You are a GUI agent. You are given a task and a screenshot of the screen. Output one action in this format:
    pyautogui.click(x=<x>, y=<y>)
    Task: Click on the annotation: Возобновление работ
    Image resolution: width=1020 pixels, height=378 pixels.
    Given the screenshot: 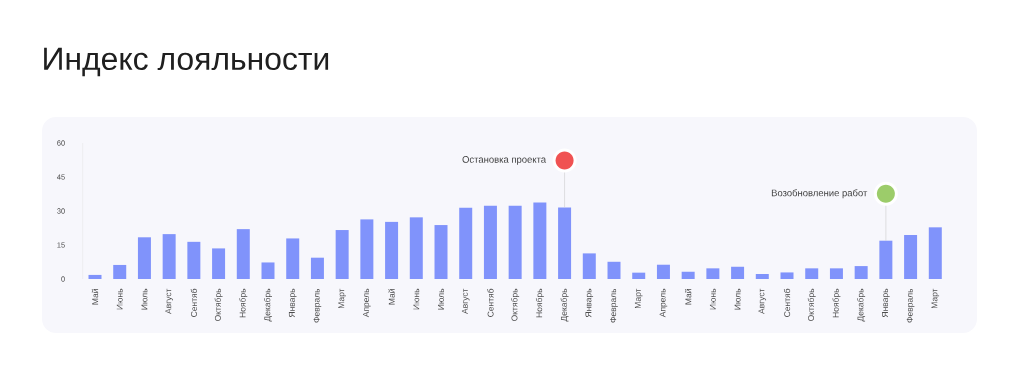 What is the action you would take?
    pyautogui.click(x=819, y=194)
    